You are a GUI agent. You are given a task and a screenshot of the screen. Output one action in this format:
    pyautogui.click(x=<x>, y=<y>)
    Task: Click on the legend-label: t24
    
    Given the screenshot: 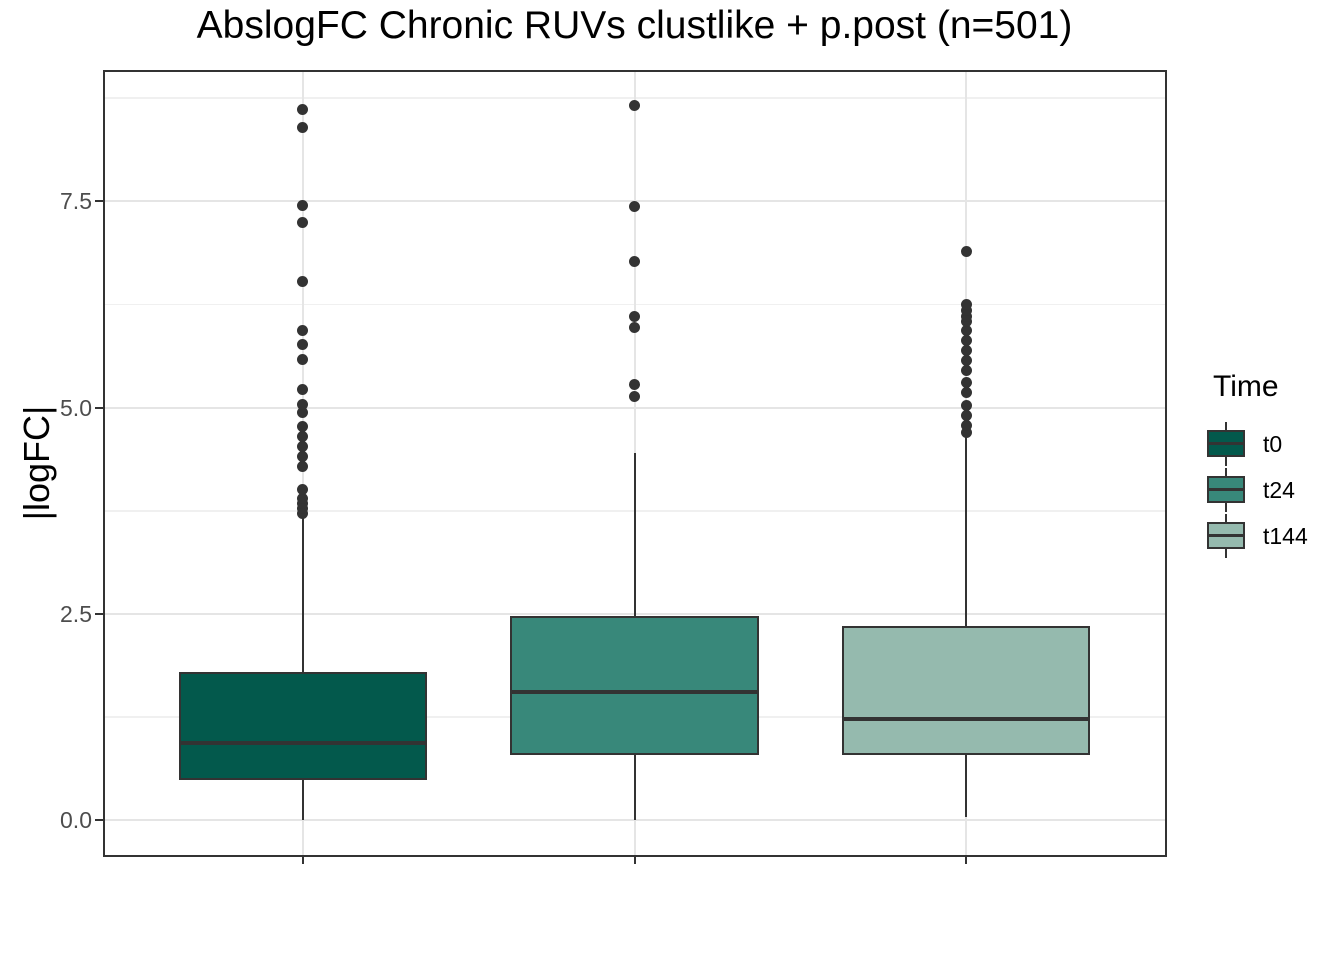 What is the action you would take?
    pyautogui.click(x=1279, y=489)
    